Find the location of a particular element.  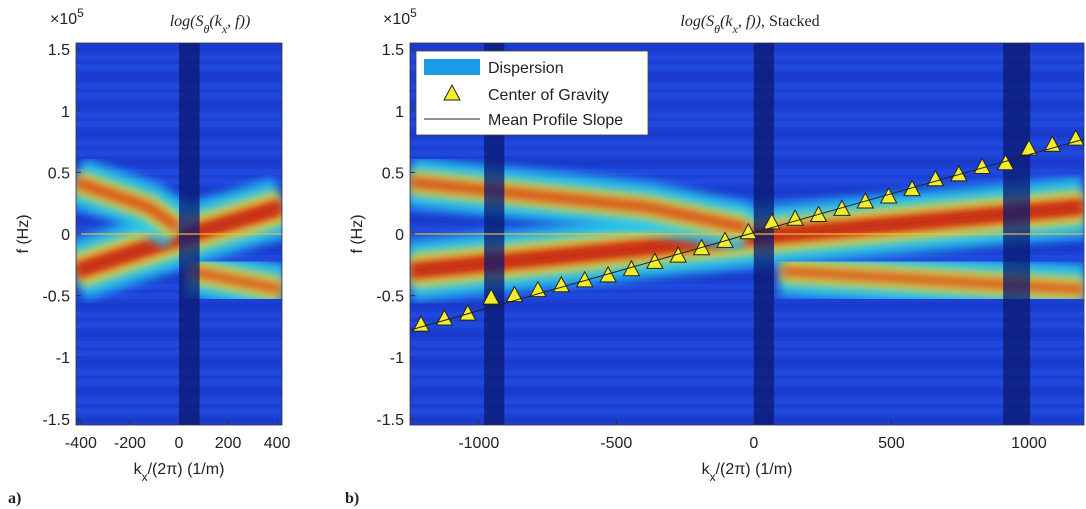

chart-title: log(Sθ(kx, f)), Stacked is located at coordinates (749, 24).